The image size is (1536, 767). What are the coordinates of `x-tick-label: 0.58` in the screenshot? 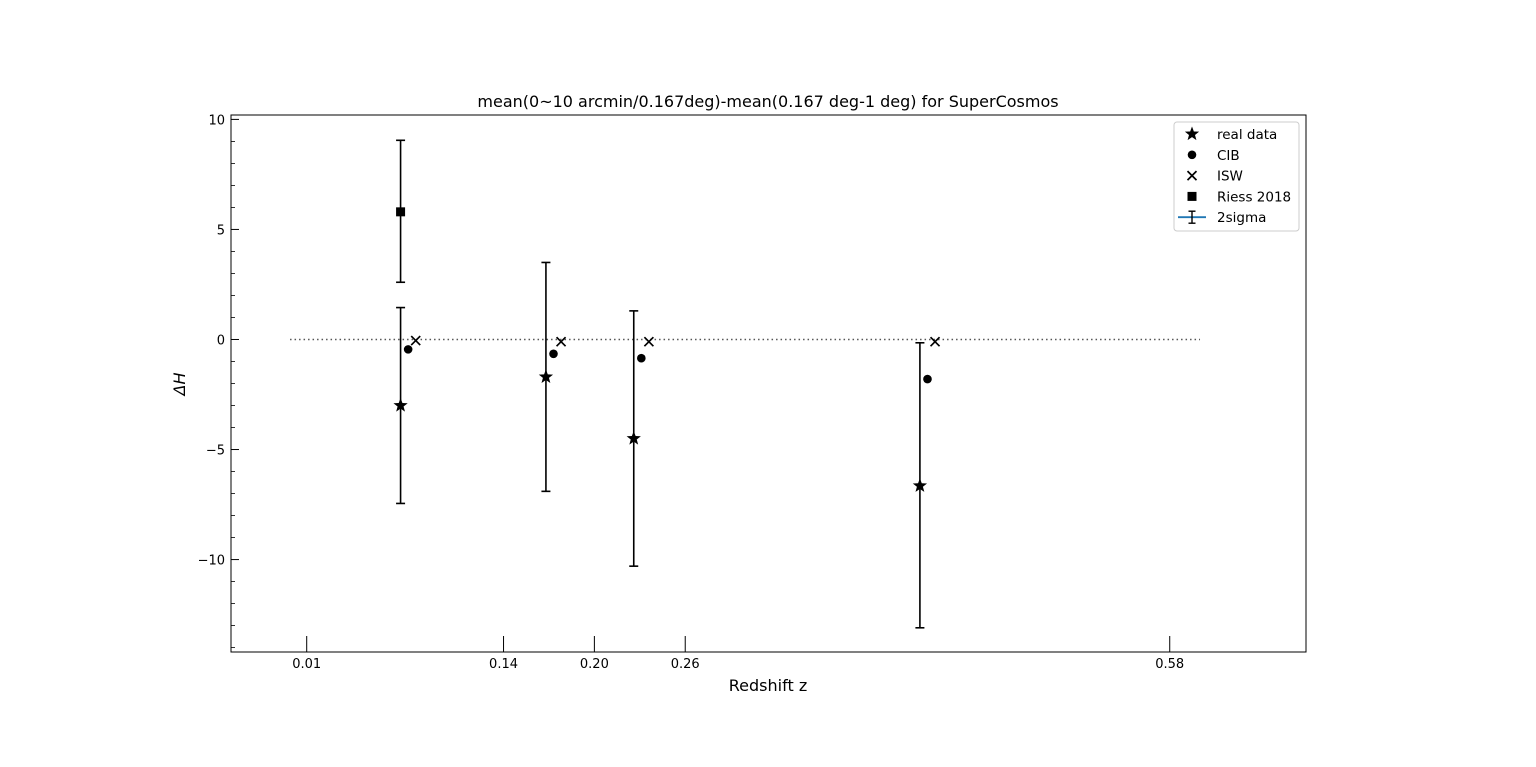 It's located at (1169, 664).